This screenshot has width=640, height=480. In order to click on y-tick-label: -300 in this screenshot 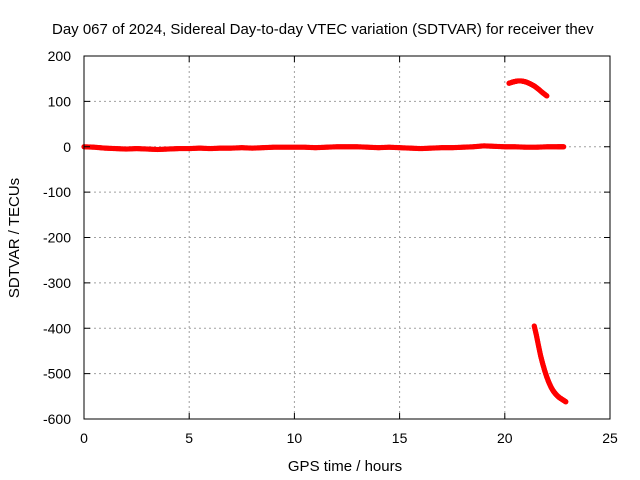, I will do `click(57, 283)`.